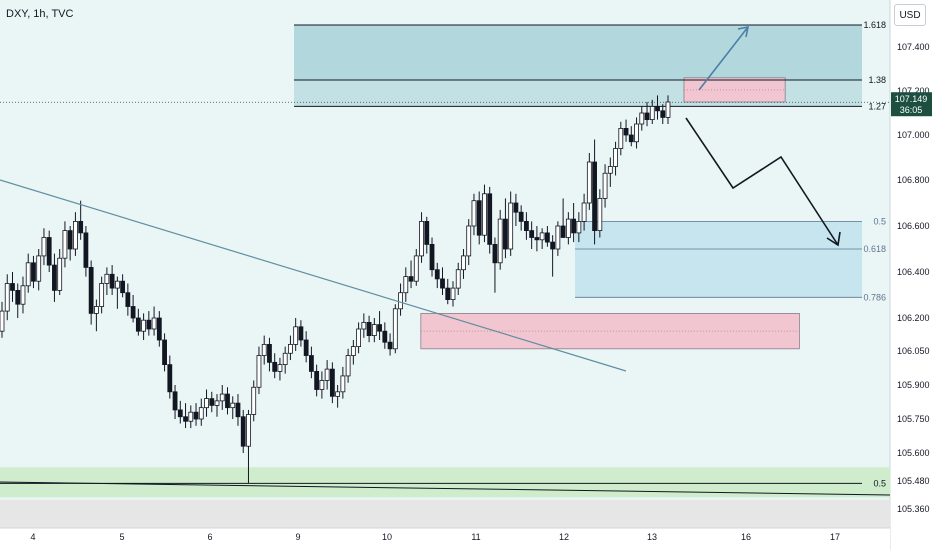  What do you see at coordinates (913, 419) in the screenshot?
I see `y-tick-label: 105.750` at bounding box center [913, 419].